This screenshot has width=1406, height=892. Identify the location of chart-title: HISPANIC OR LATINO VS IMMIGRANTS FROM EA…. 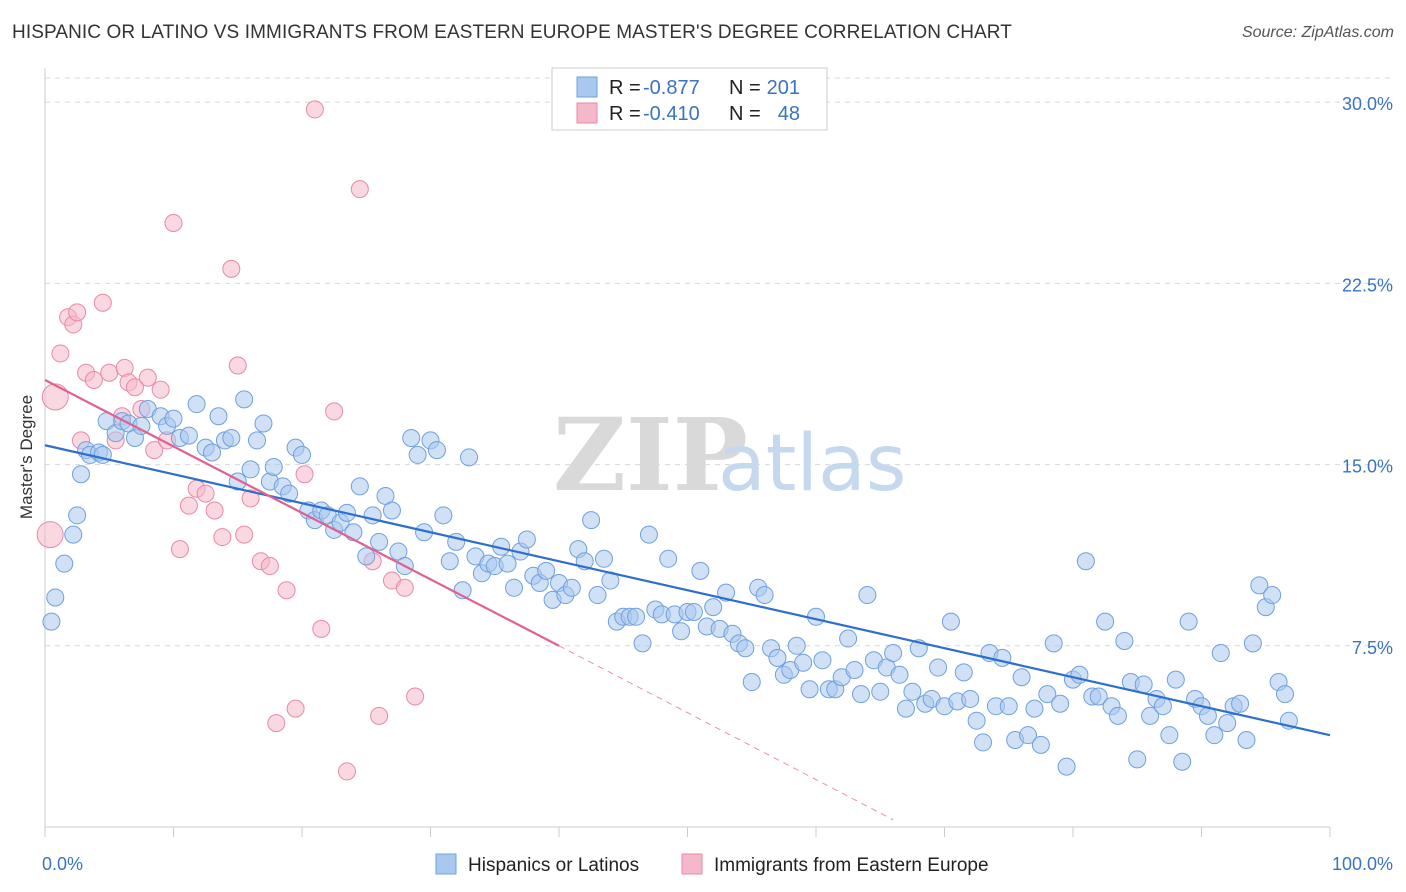
(512, 32).